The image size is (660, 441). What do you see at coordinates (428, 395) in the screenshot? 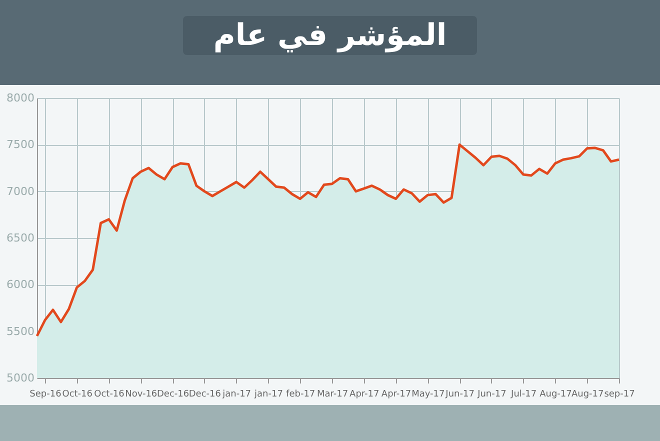
I see `x-tick-label: May-17` at bounding box center [428, 395].